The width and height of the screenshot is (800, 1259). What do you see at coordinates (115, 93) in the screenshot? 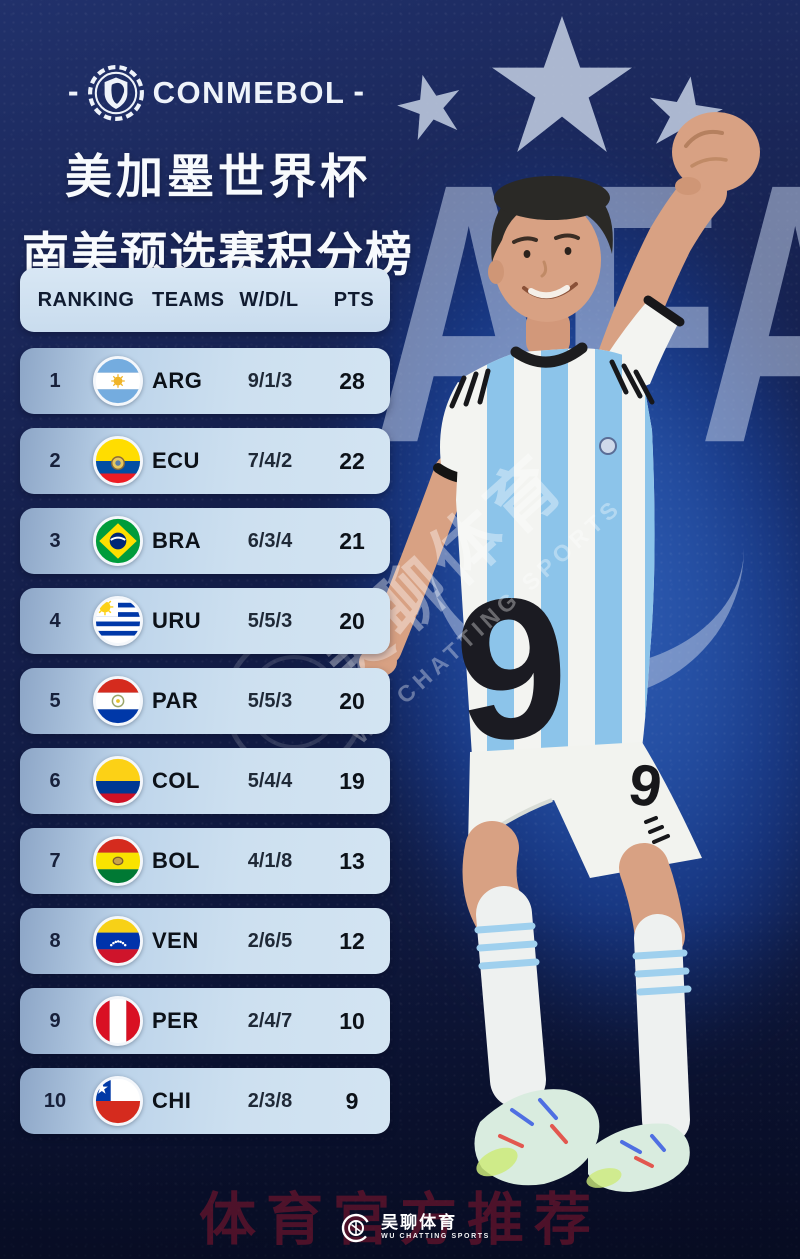
I see `conmebol-crest-icon` at bounding box center [115, 93].